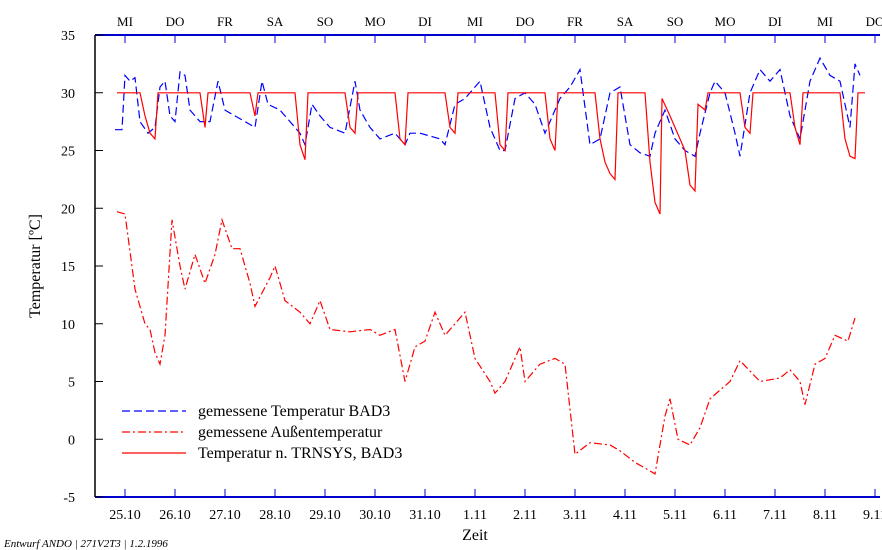  I want to click on x-tick-label: 9.11, so click(872, 515).